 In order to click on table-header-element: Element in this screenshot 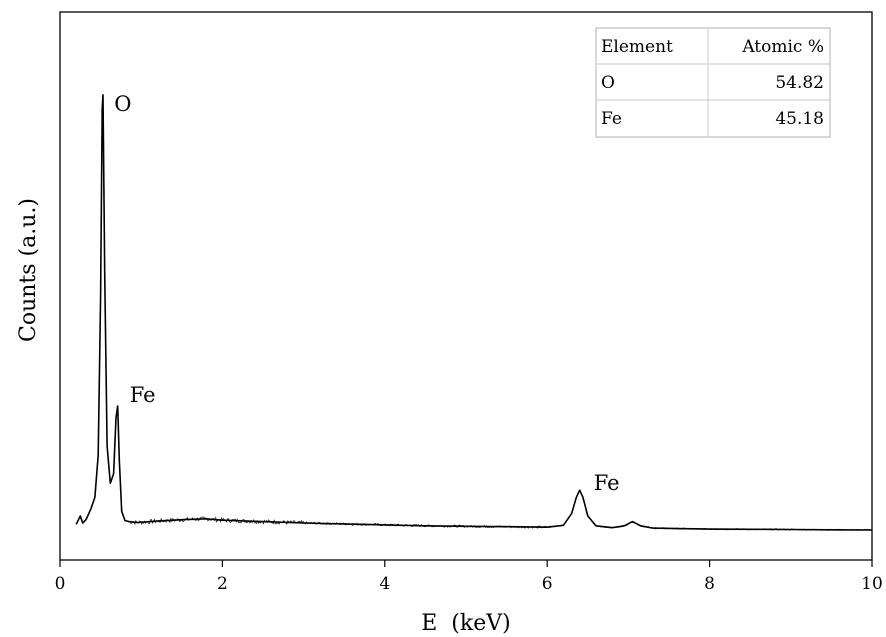, I will do `click(637, 47)`.